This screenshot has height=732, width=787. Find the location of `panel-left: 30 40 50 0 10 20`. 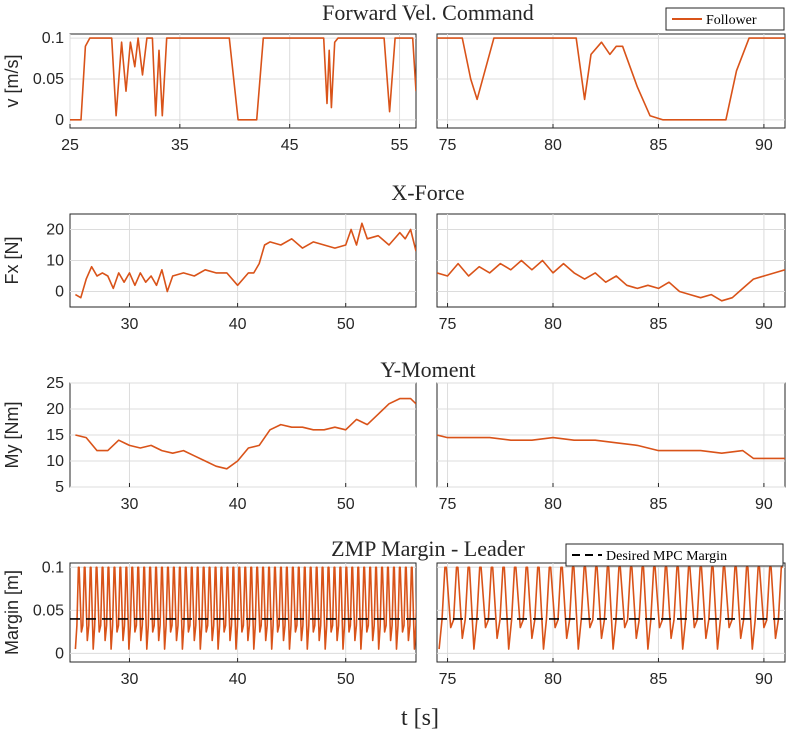

panel-left: 30 40 50 0 10 20 is located at coordinates (231, 273).